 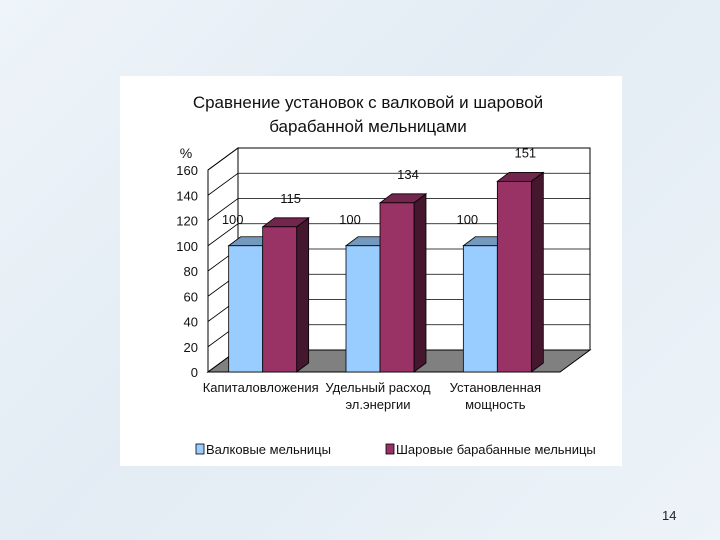 What do you see at coordinates (191, 271) in the screenshot?
I see `y-tick-label: 80` at bounding box center [191, 271].